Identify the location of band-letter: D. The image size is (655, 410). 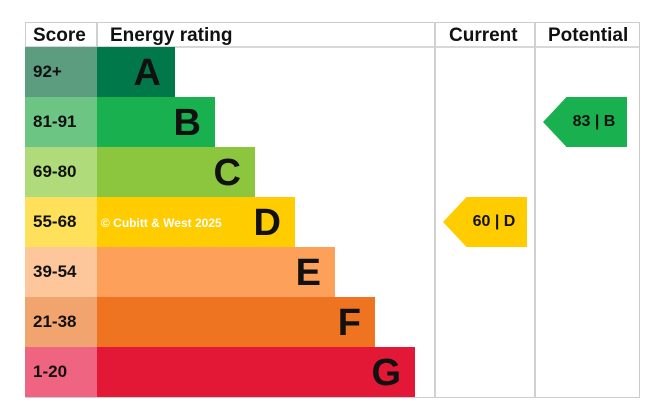
(267, 223).